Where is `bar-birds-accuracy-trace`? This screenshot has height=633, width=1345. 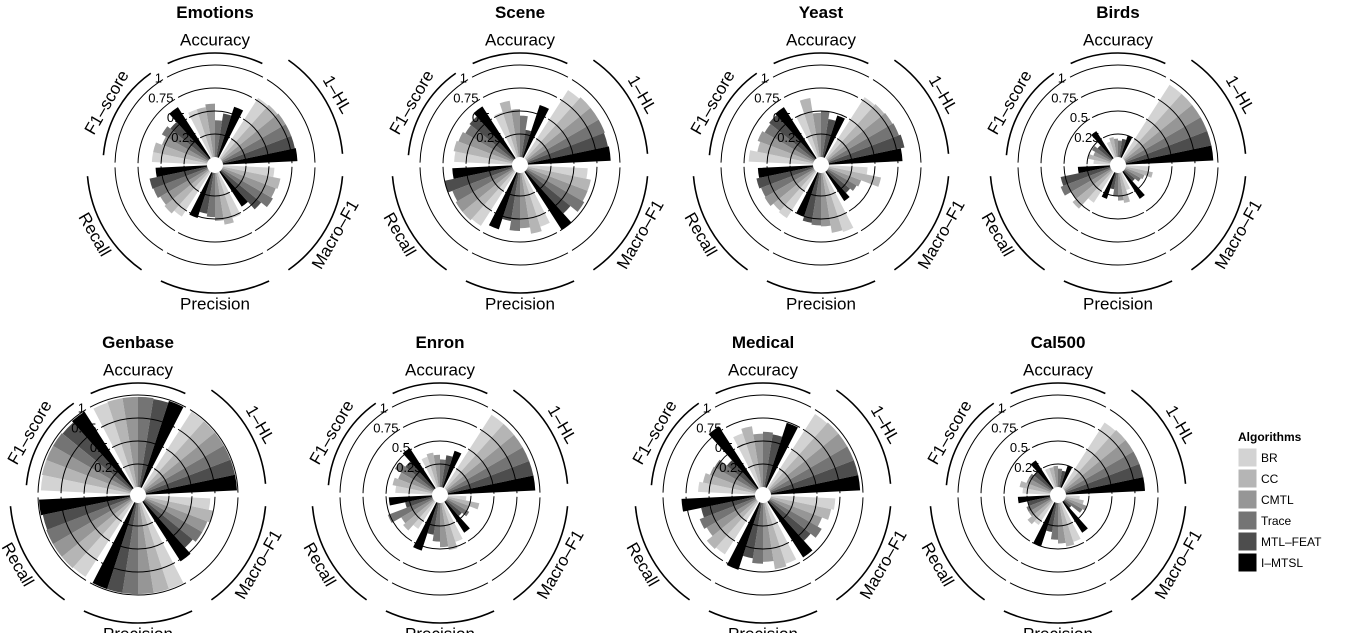
bar-birds-accuracy-trace is located at coordinates (1120, 149).